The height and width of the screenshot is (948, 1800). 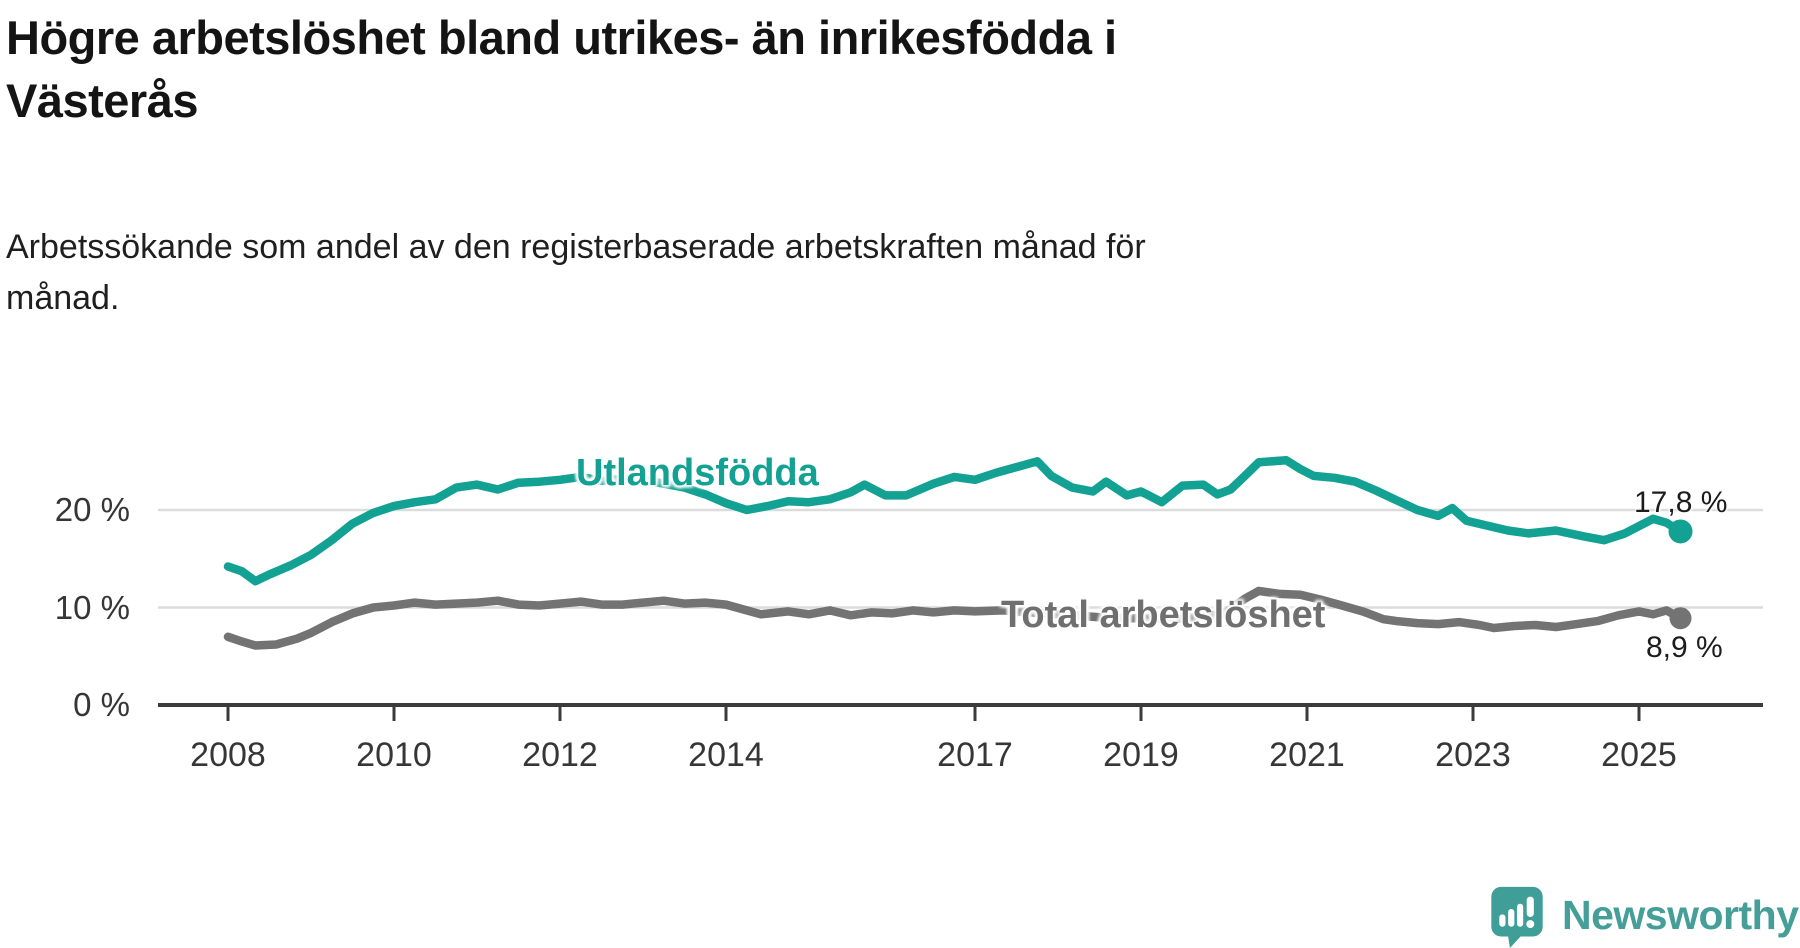 I want to click on x-tick-label: 2019, so click(x=1141, y=755).